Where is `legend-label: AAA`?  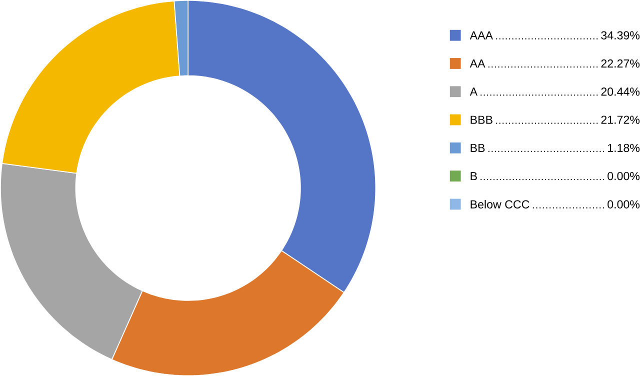
legend-label: AAA is located at coordinates (481, 35).